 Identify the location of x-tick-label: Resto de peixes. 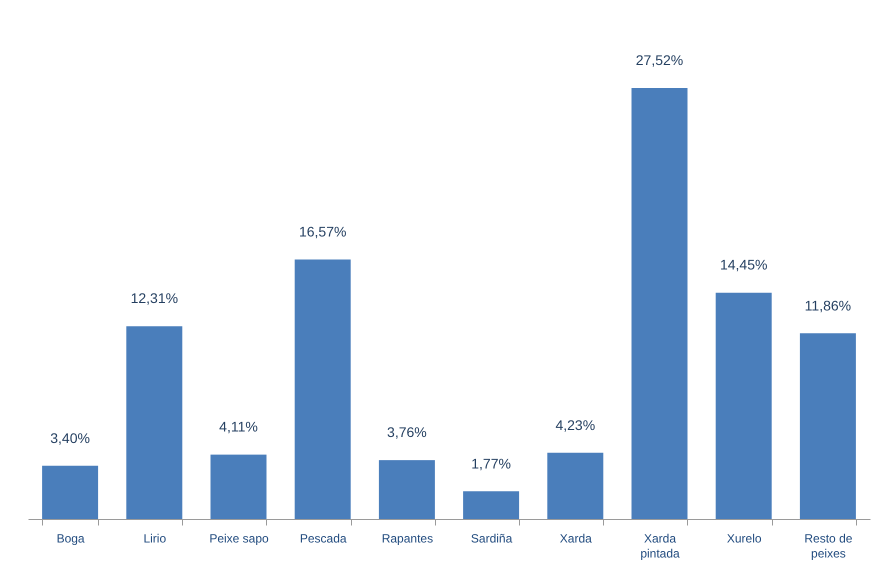
(828, 546).